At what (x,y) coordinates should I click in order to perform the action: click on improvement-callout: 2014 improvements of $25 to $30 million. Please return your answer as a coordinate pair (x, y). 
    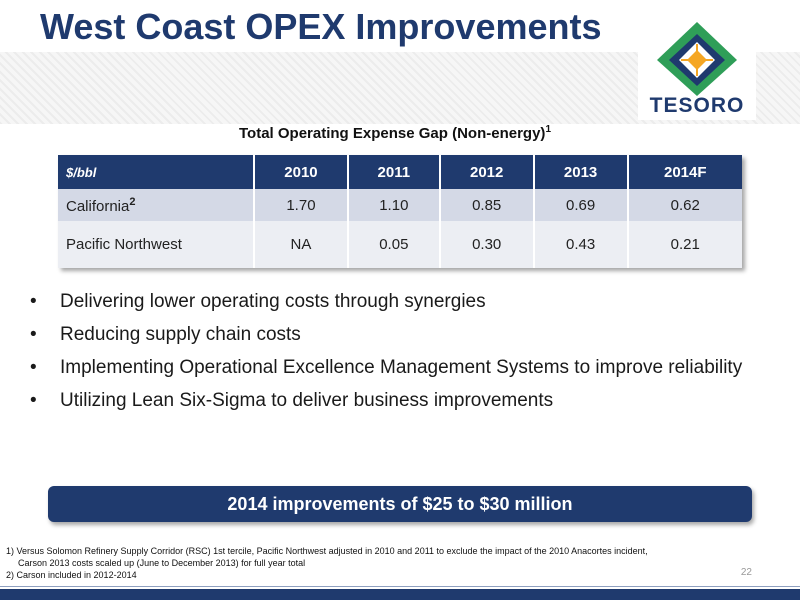
    Looking at the image, I should click on (400, 504).